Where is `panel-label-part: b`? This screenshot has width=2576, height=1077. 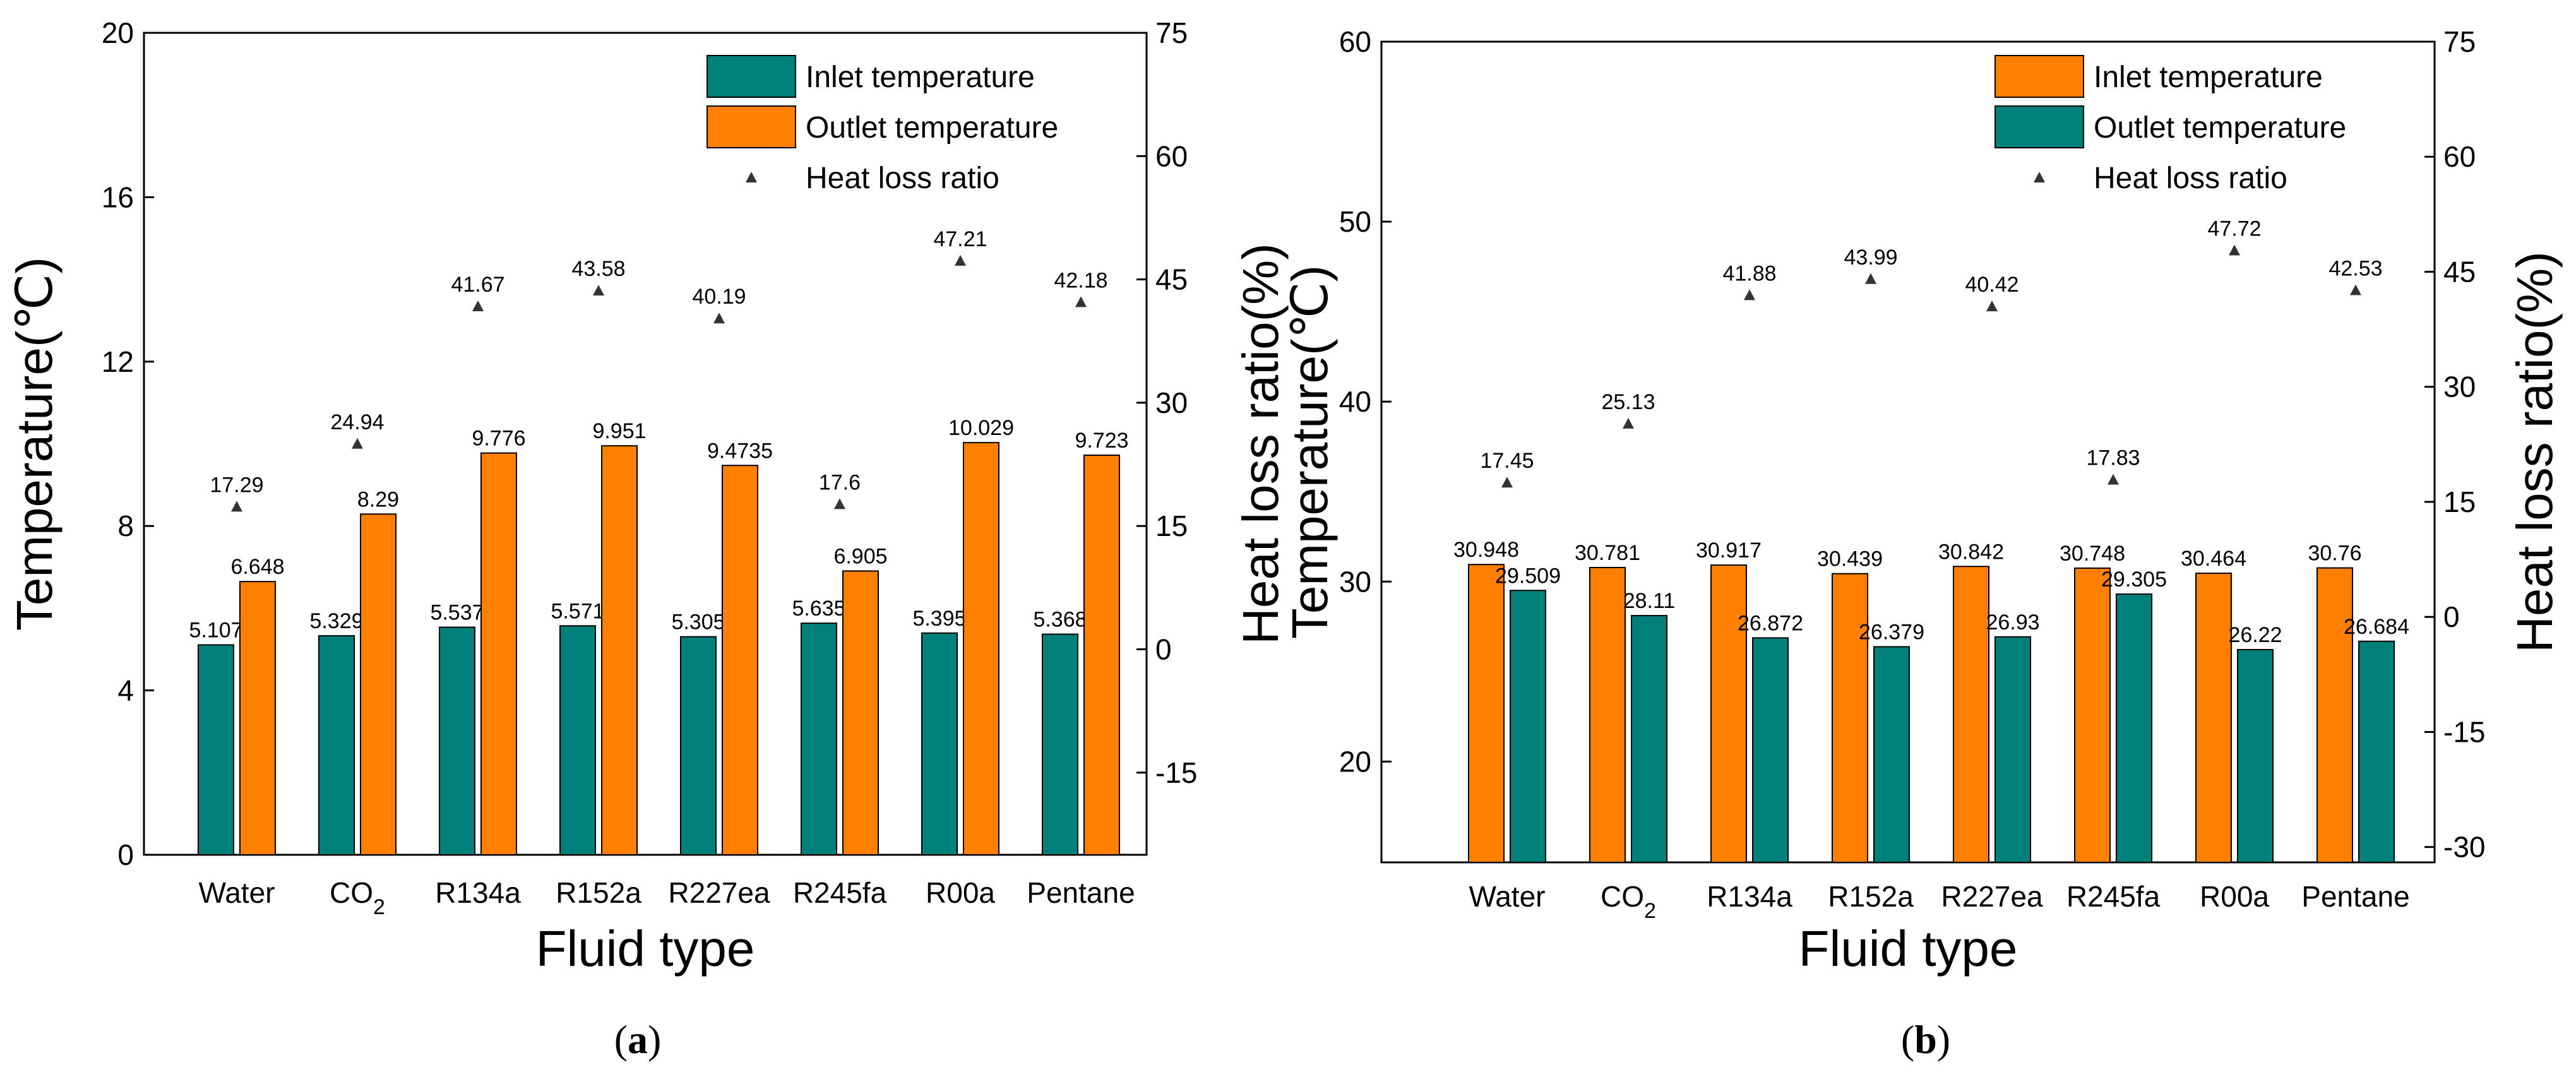 panel-label-part: b is located at coordinates (1925, 1039).